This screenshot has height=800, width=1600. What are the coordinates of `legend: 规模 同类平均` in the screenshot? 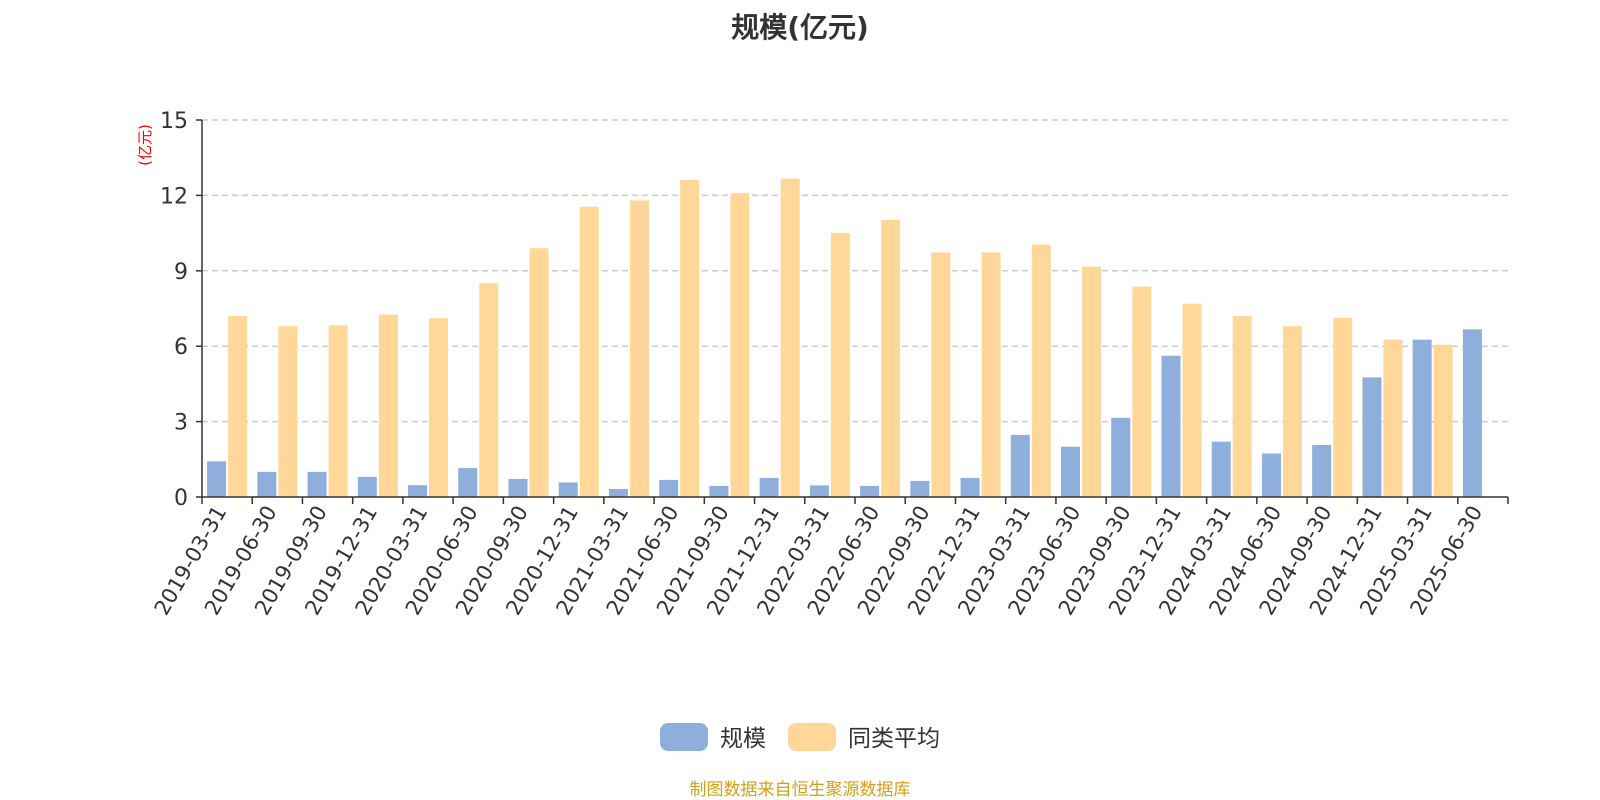 It's located at (800, 737).